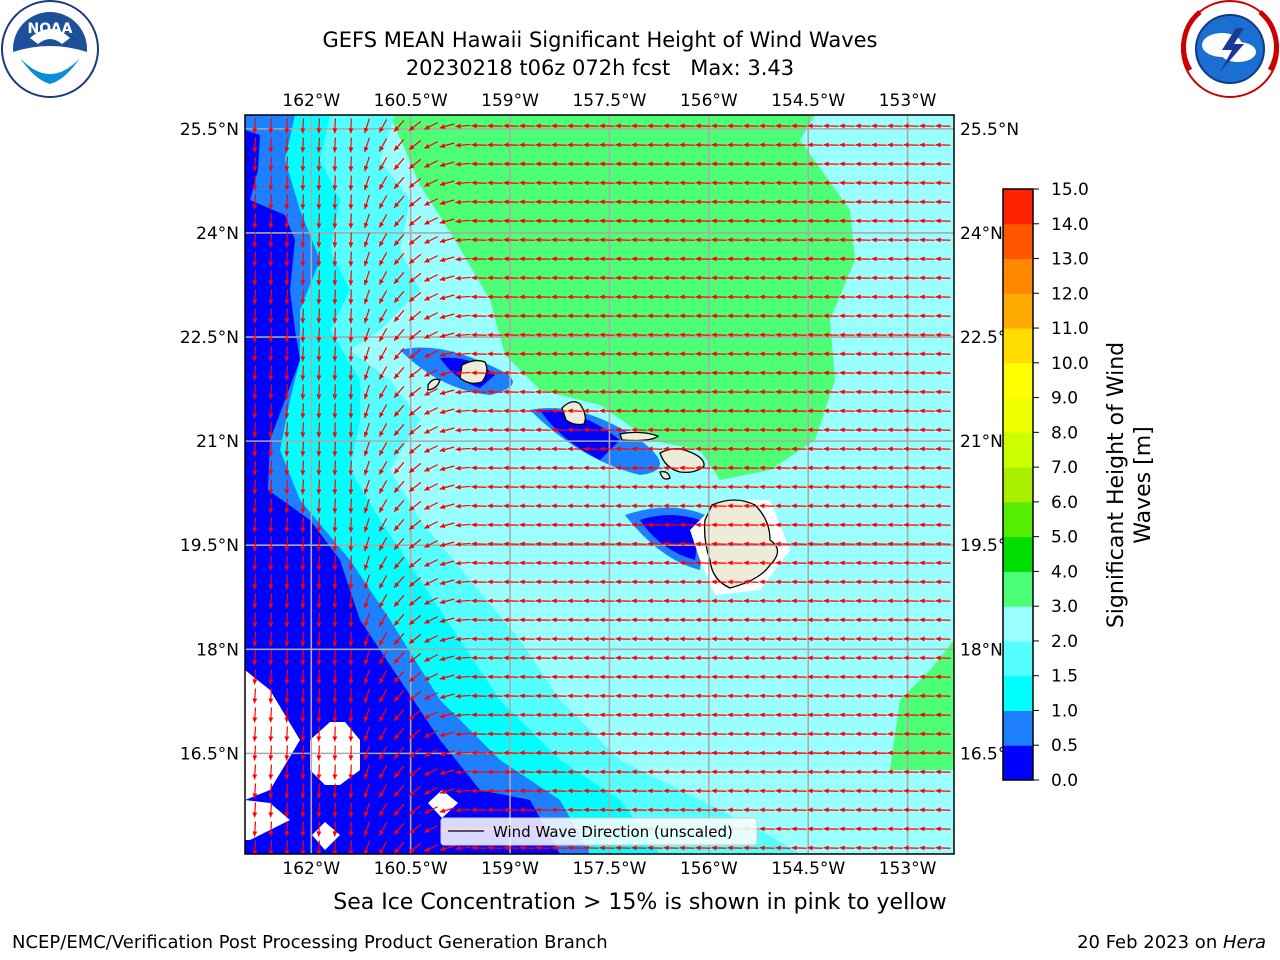  What do you see at coordinates (709, 101) in the screenshot?
I see `lon-tick-label: 156°W` at bounding box center [709, 101].